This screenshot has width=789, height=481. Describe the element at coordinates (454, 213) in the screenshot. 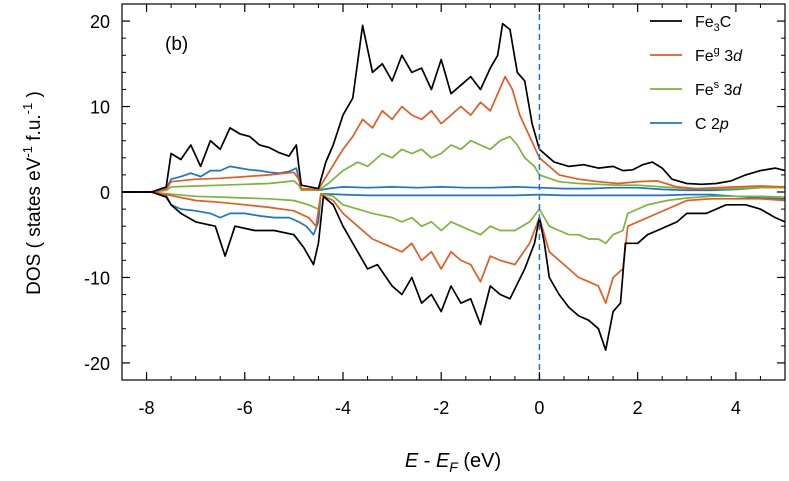

I see `series-line-c2p-down` at that location.